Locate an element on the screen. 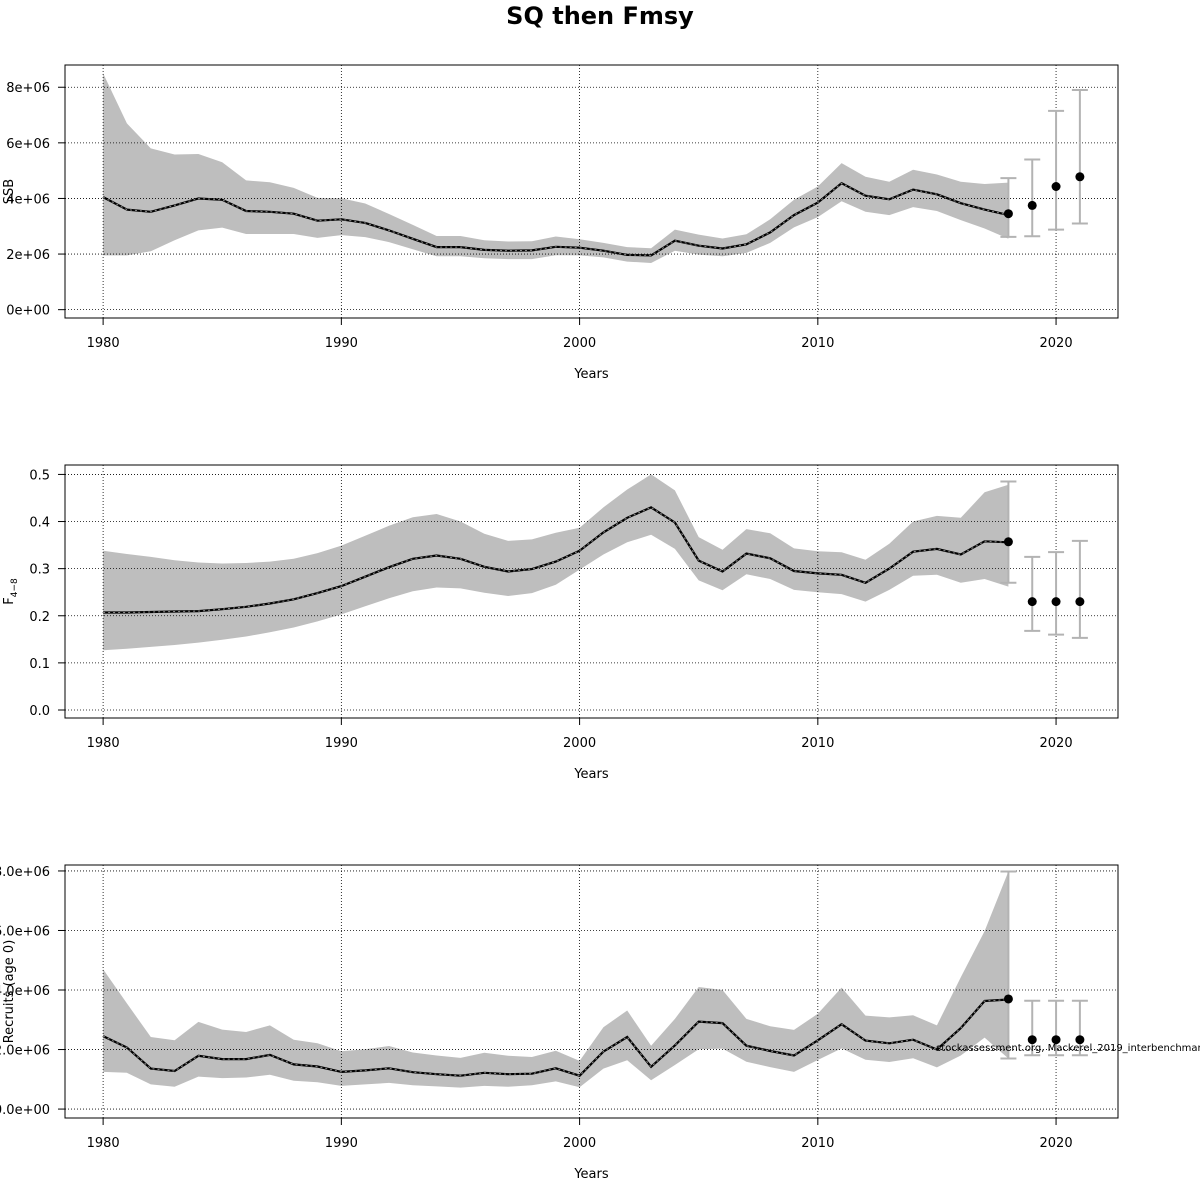 This screenshot has width=1200, height=1204. ssb-y-tick-label: 4e+06 is located at coordinates (28, 199).